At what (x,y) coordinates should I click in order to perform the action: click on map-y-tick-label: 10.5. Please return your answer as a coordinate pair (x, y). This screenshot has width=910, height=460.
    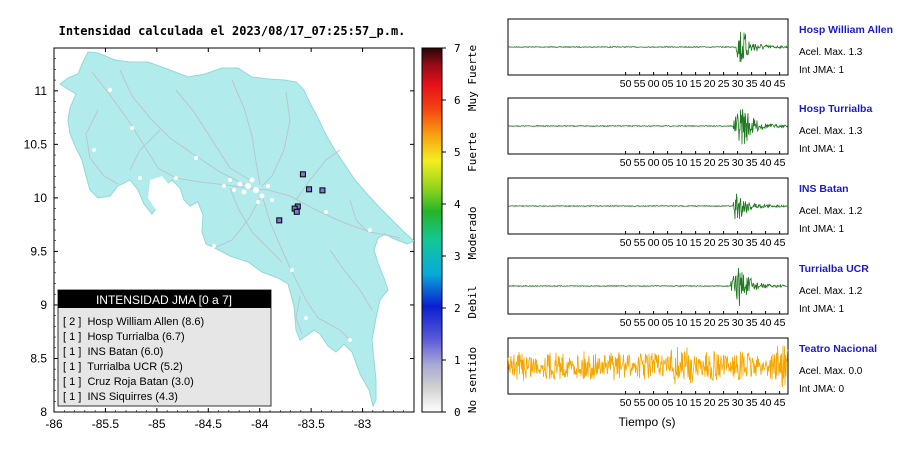
    Looking at the image, I should click on (36, 144).